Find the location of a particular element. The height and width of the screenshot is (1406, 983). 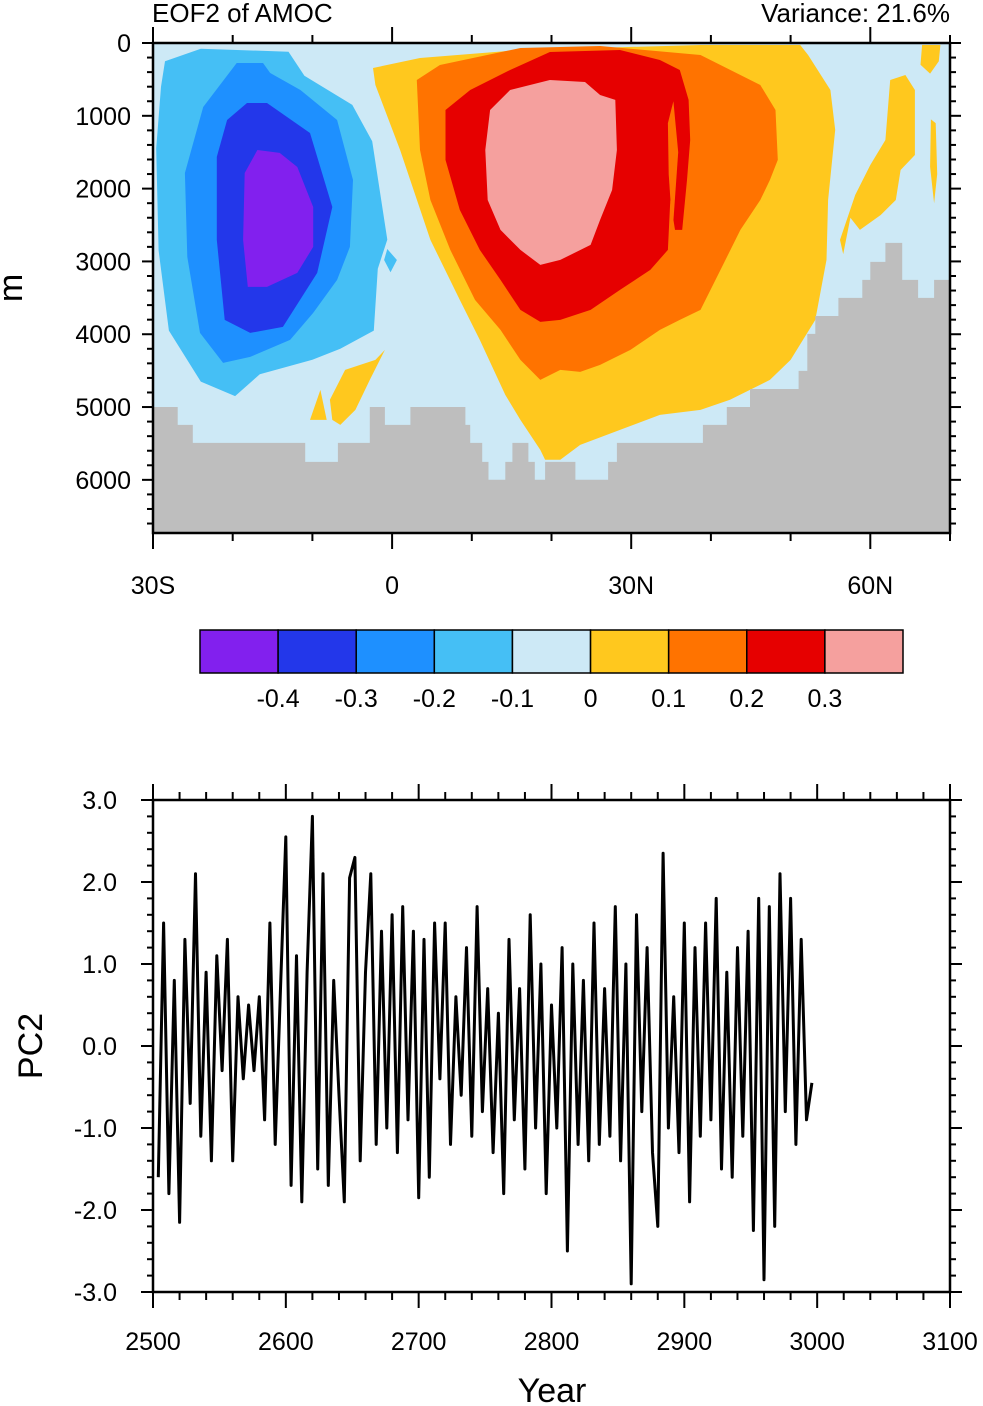

y-tick-label: 6000 is located at coordinates (103, 481).